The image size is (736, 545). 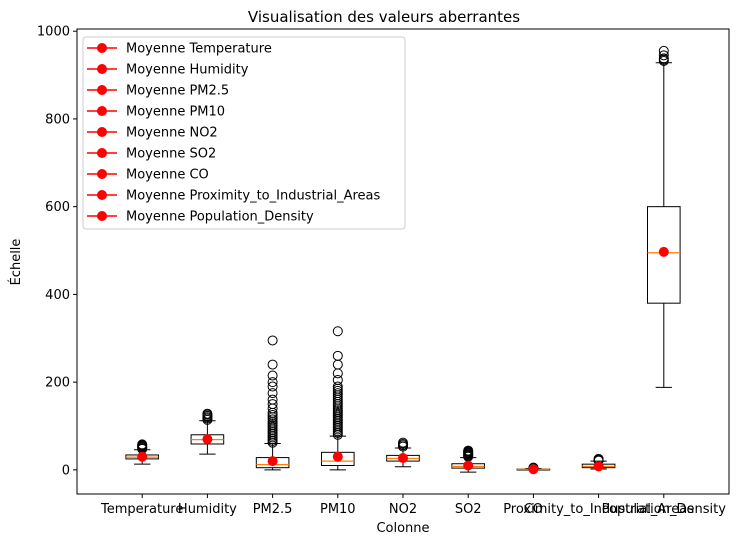 I want to click on y-tick-label: 600, so click(x=57, y=207).